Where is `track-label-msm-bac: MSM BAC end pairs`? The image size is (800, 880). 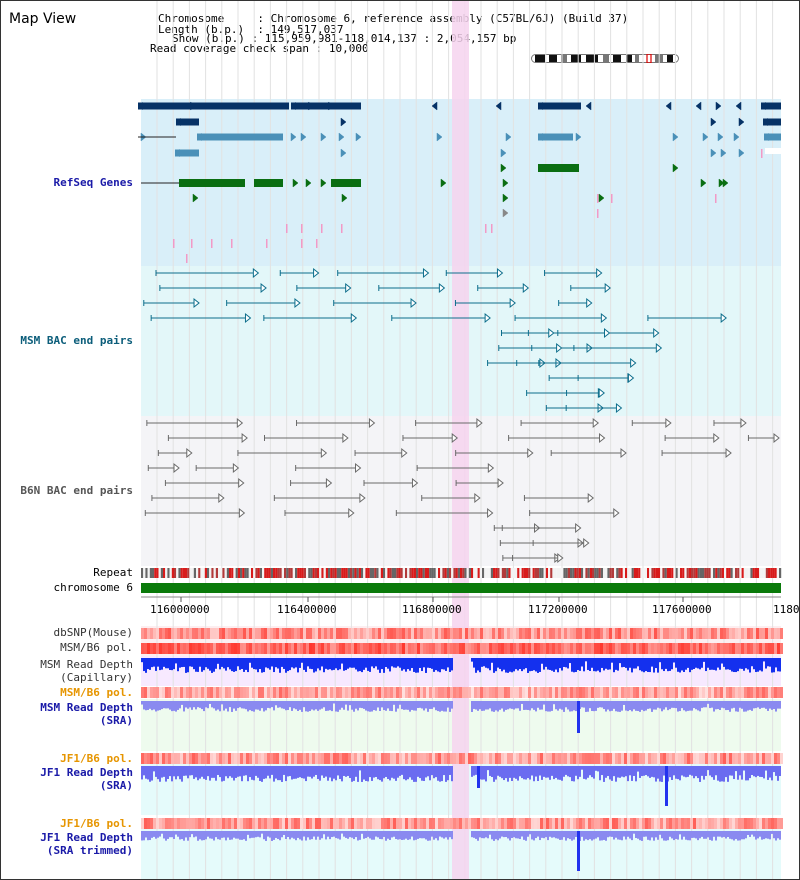
track-label-msm-bac: MSM BAC end pairs is located at coordinates (76, 340).